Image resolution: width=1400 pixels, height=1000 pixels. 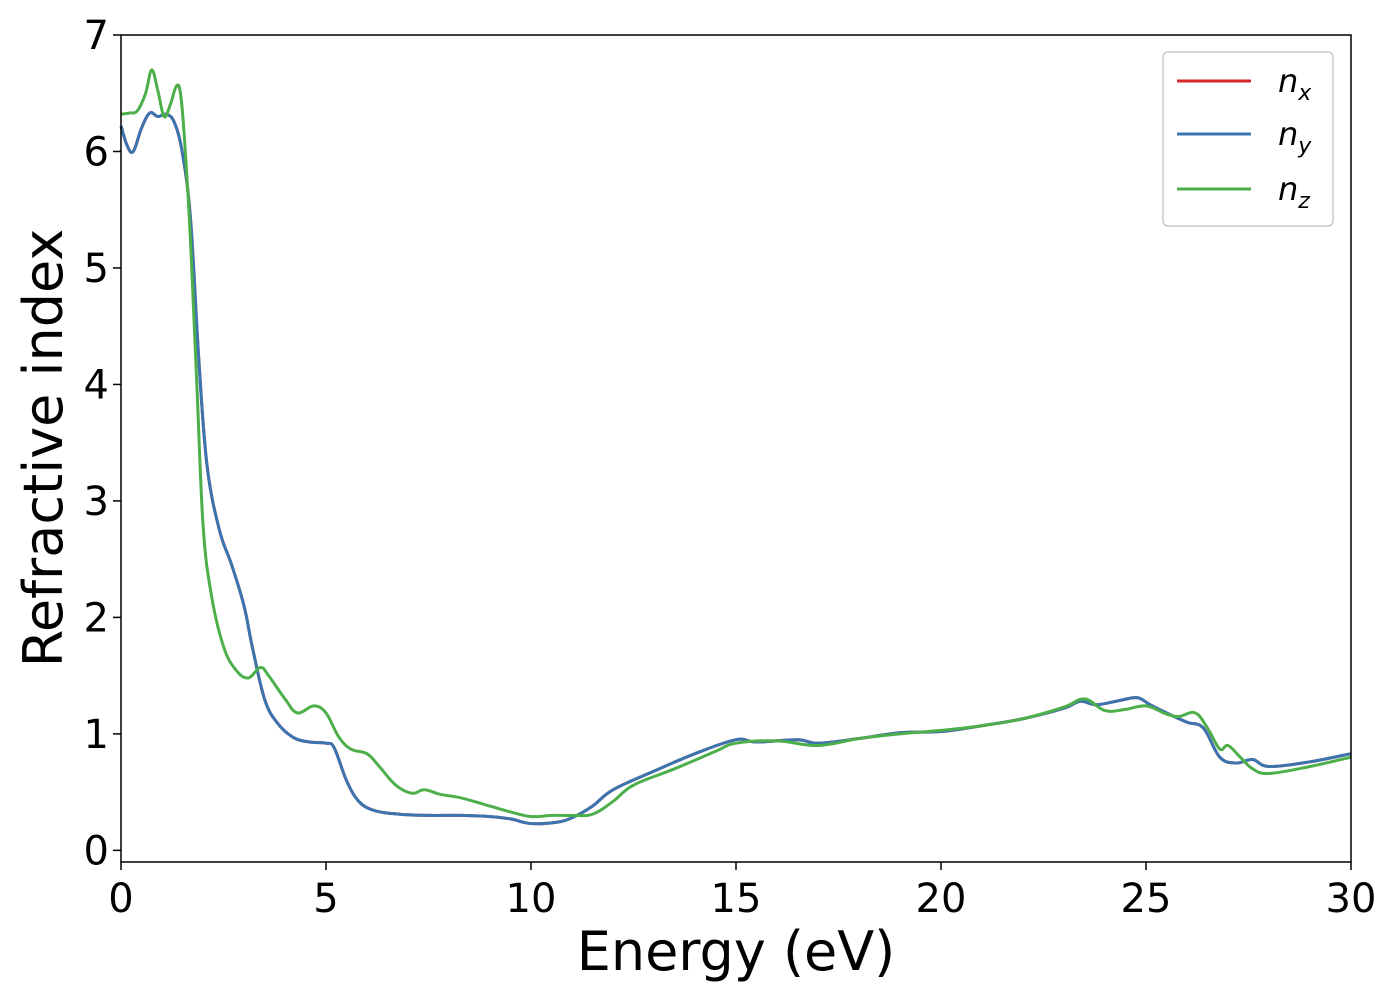 What do you see at coordinates (1146, 899) in the screenshot?
I see `x-tick-label: 25` at bounding box center [1146, 899].